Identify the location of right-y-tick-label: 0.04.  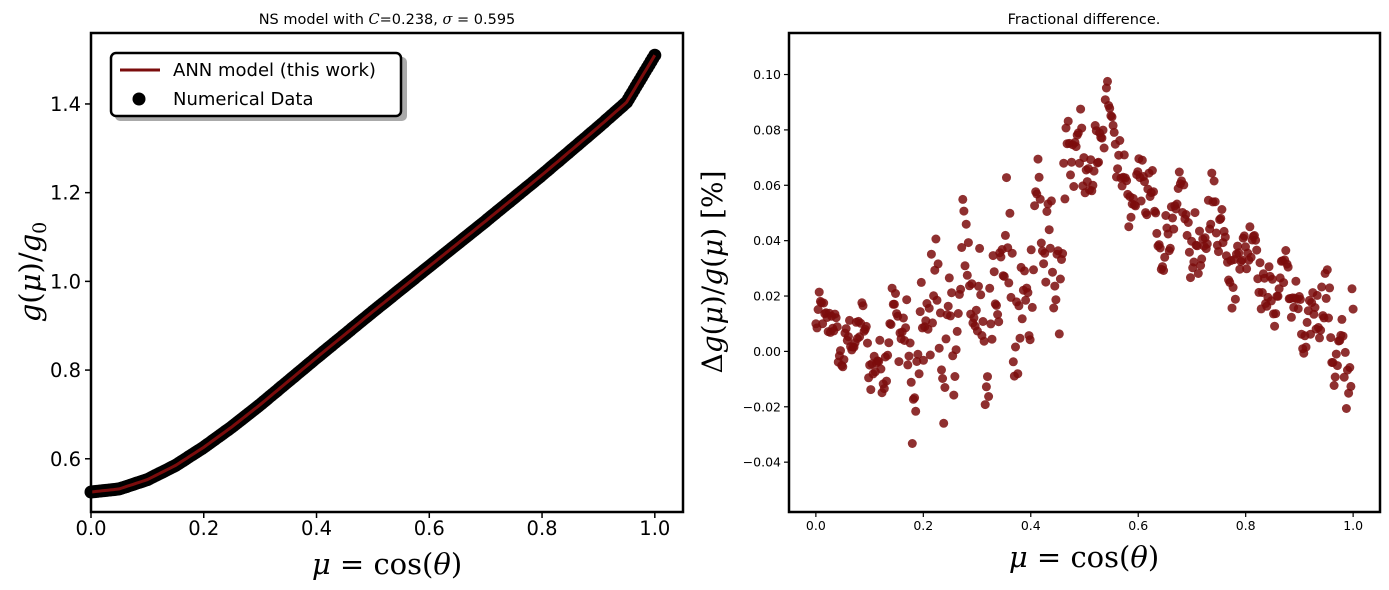
(767, 240).